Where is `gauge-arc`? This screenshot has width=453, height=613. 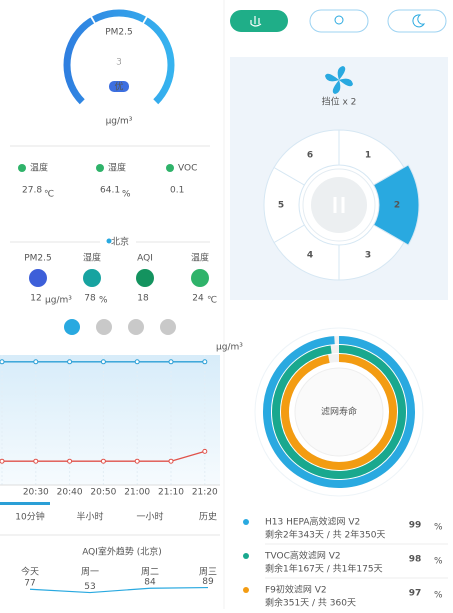 gauge-arc is located at coordinates (119, 57).